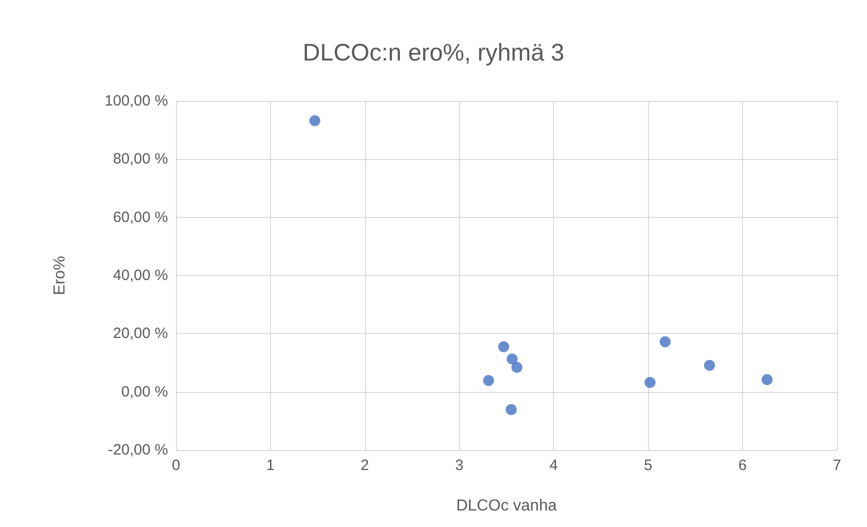 The height and width of the screenshot is (527, 867). Describe the element at coordinates (648, 465) in the screenshot. I see `x-tick-label: 5` at that location.